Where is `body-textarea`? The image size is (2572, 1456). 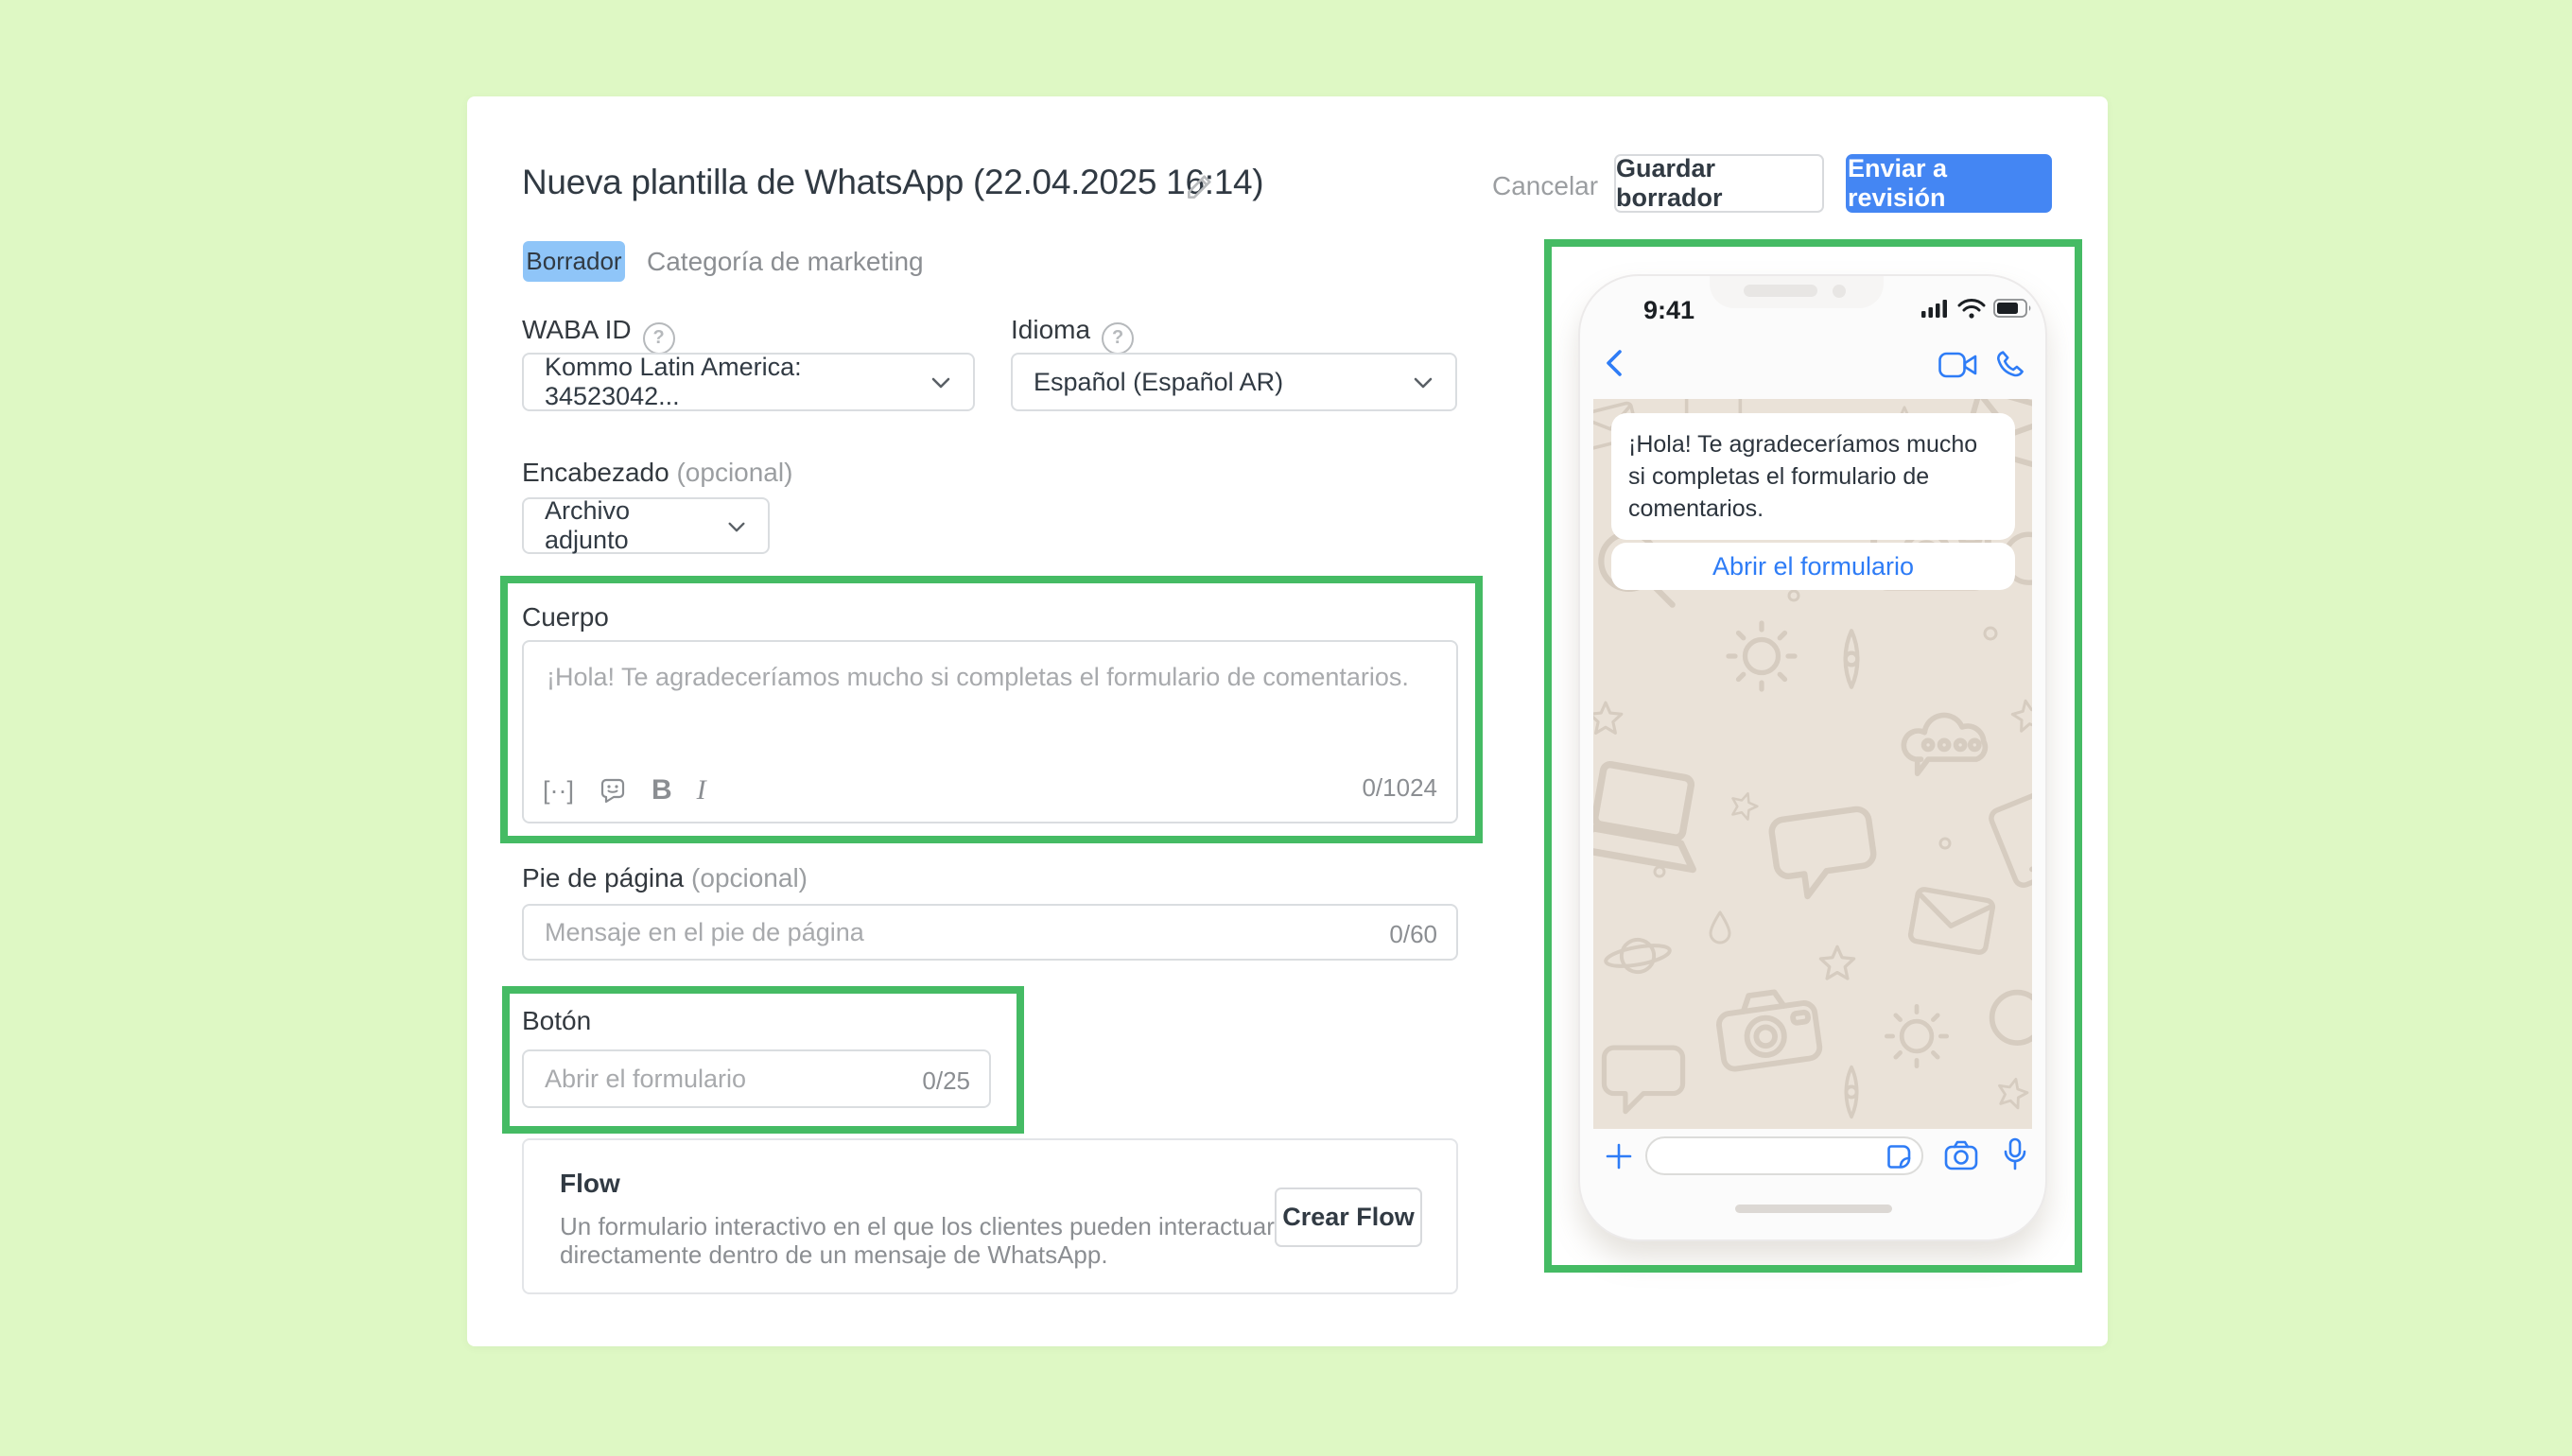 body-textarea is located at coordinates (990, 731).